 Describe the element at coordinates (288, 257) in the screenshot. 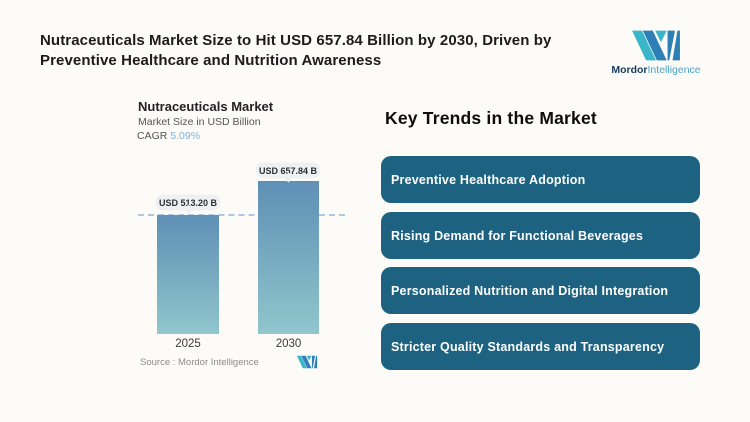

I see `bar-2030` at that location.